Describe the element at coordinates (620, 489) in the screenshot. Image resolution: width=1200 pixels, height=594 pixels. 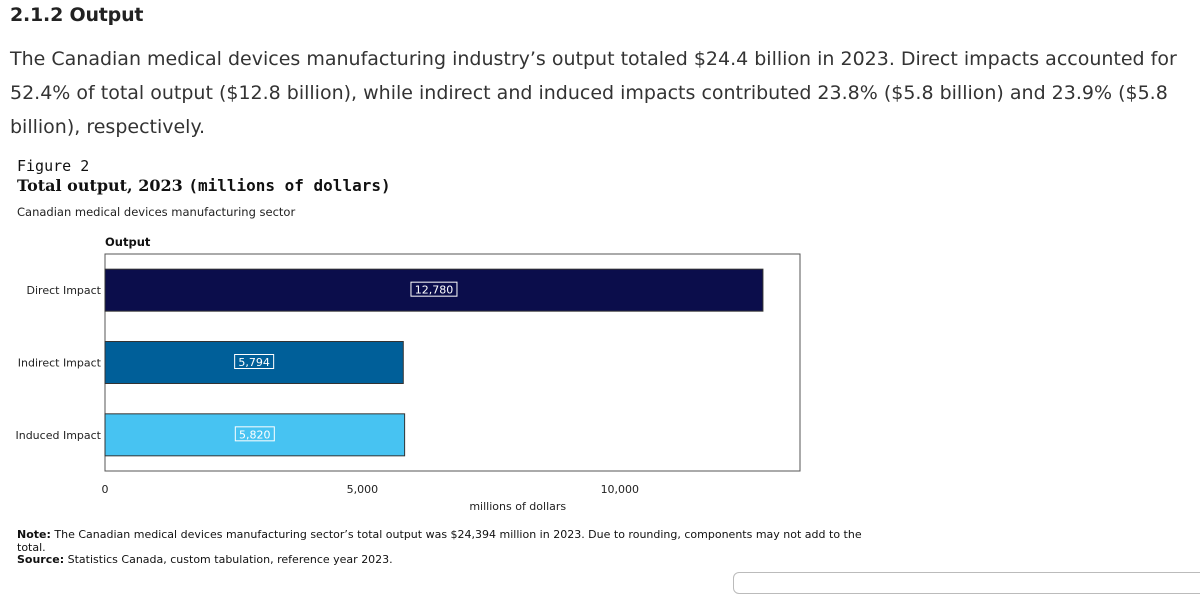
I see `x-tick-label: 10,000` at that location.